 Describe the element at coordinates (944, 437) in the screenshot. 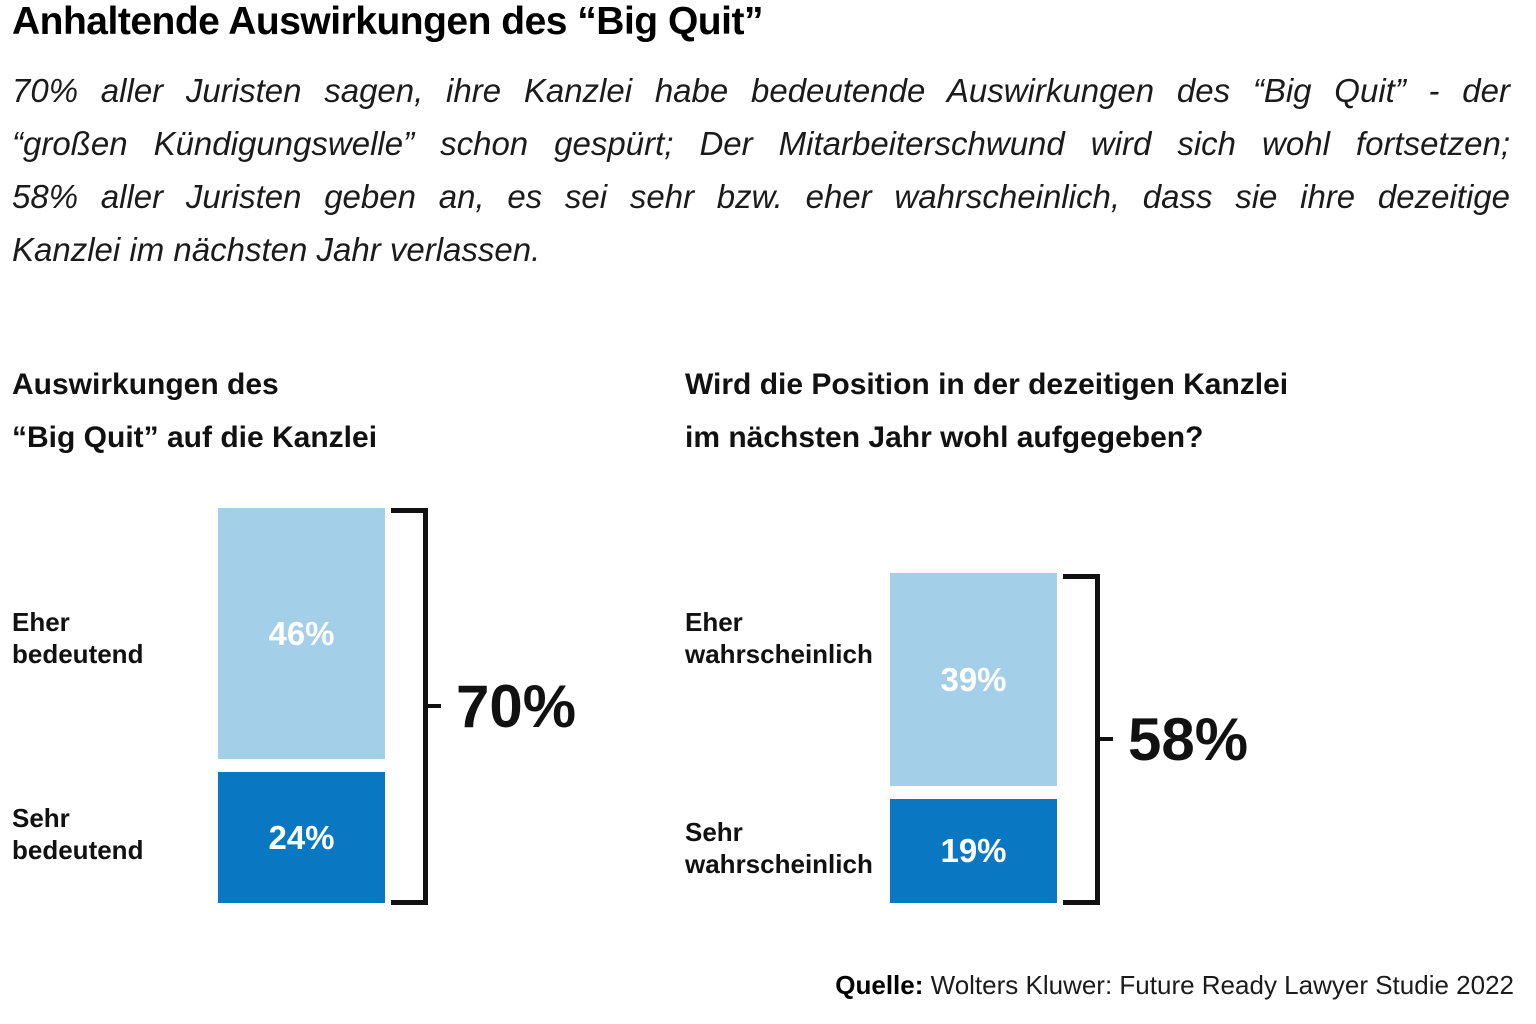

I see `right-chart-title-line-2: im nächsten Jahr wohl aufgegeben?` at that location.